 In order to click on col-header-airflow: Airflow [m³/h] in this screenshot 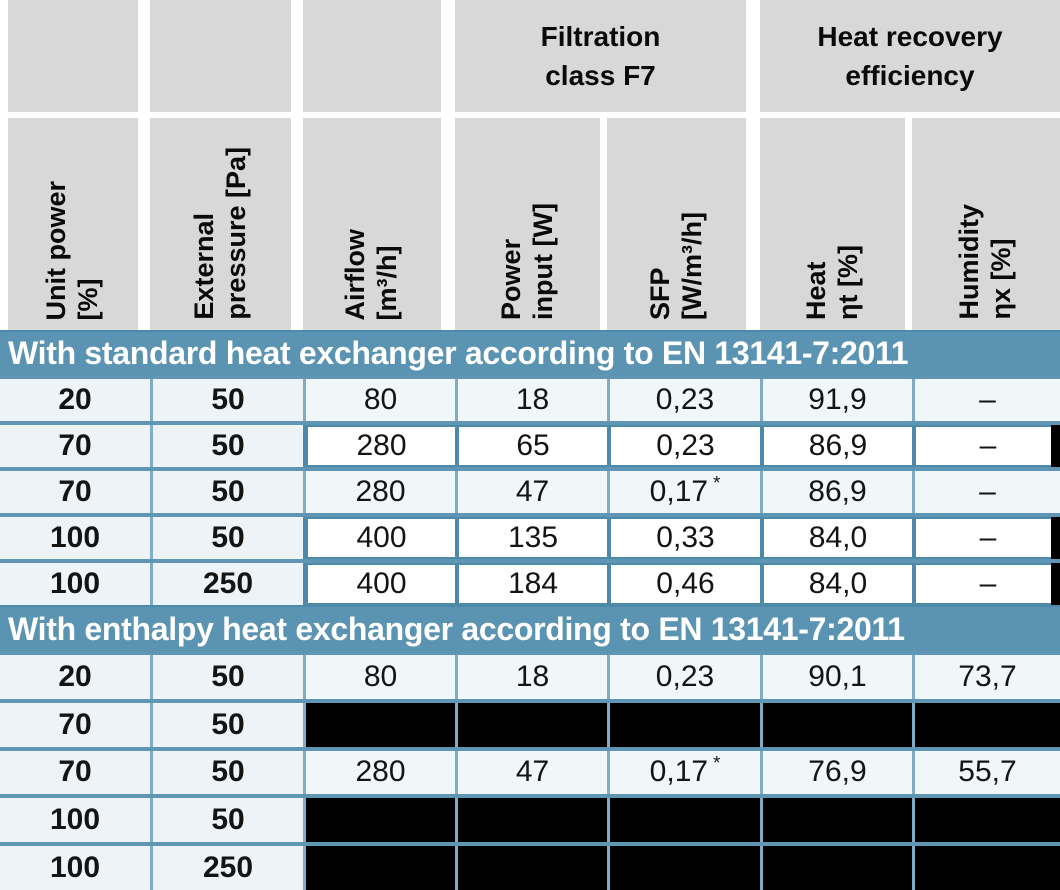, I will do `click(372, 224)`.